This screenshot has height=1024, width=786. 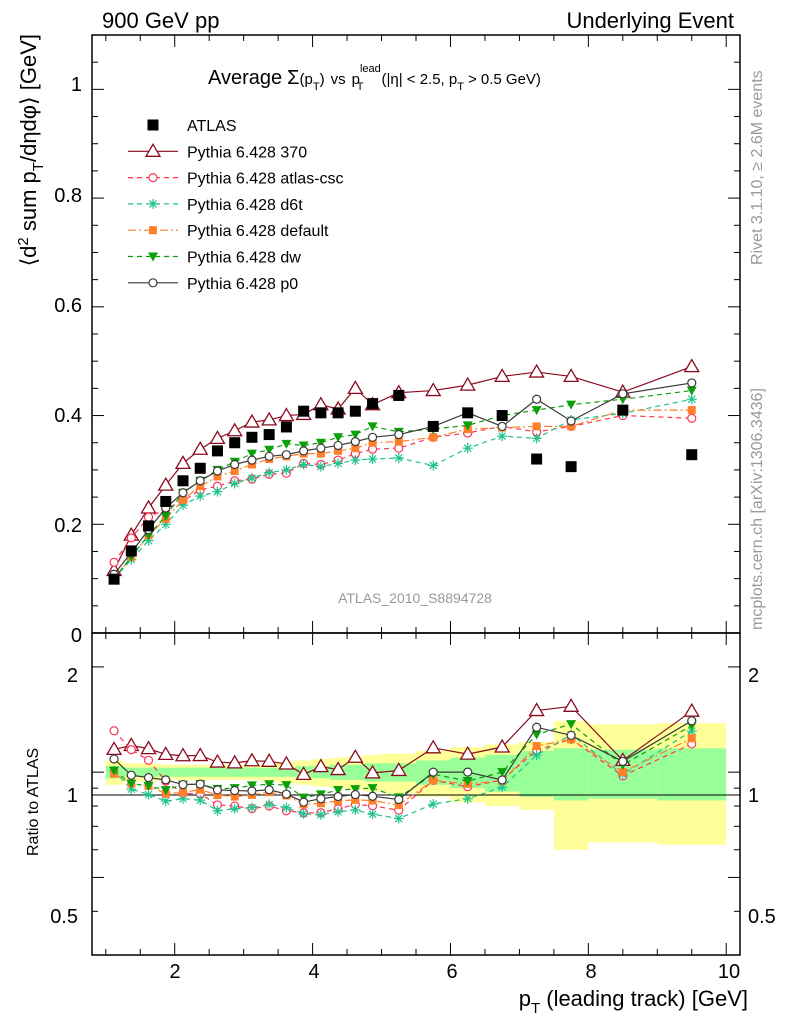 I want to click on main-y-tick-label: 0.4, so click(x=68, y=416).